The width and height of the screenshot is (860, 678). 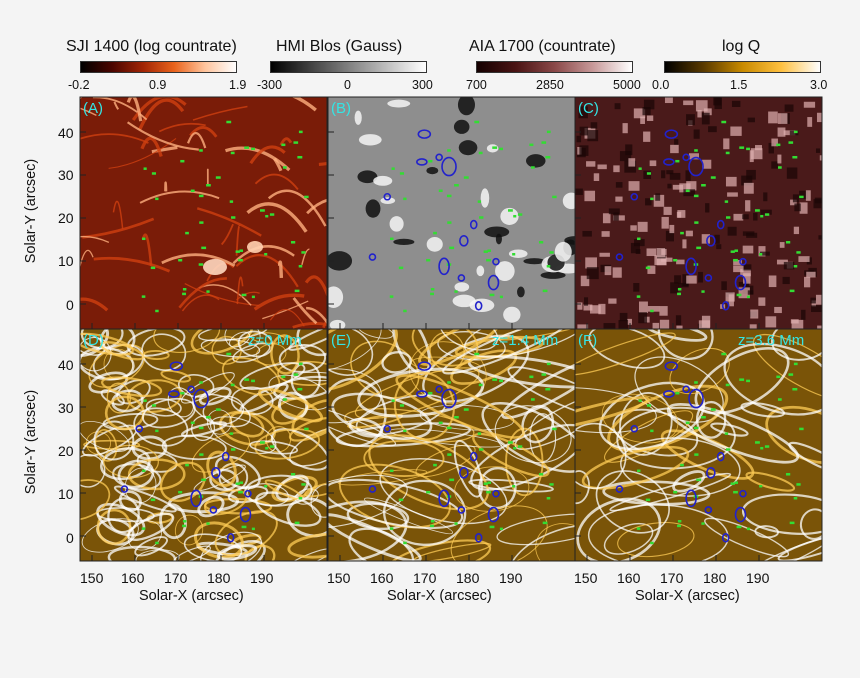 I want to click on colorbar-sji, so click(x=158, y=67).